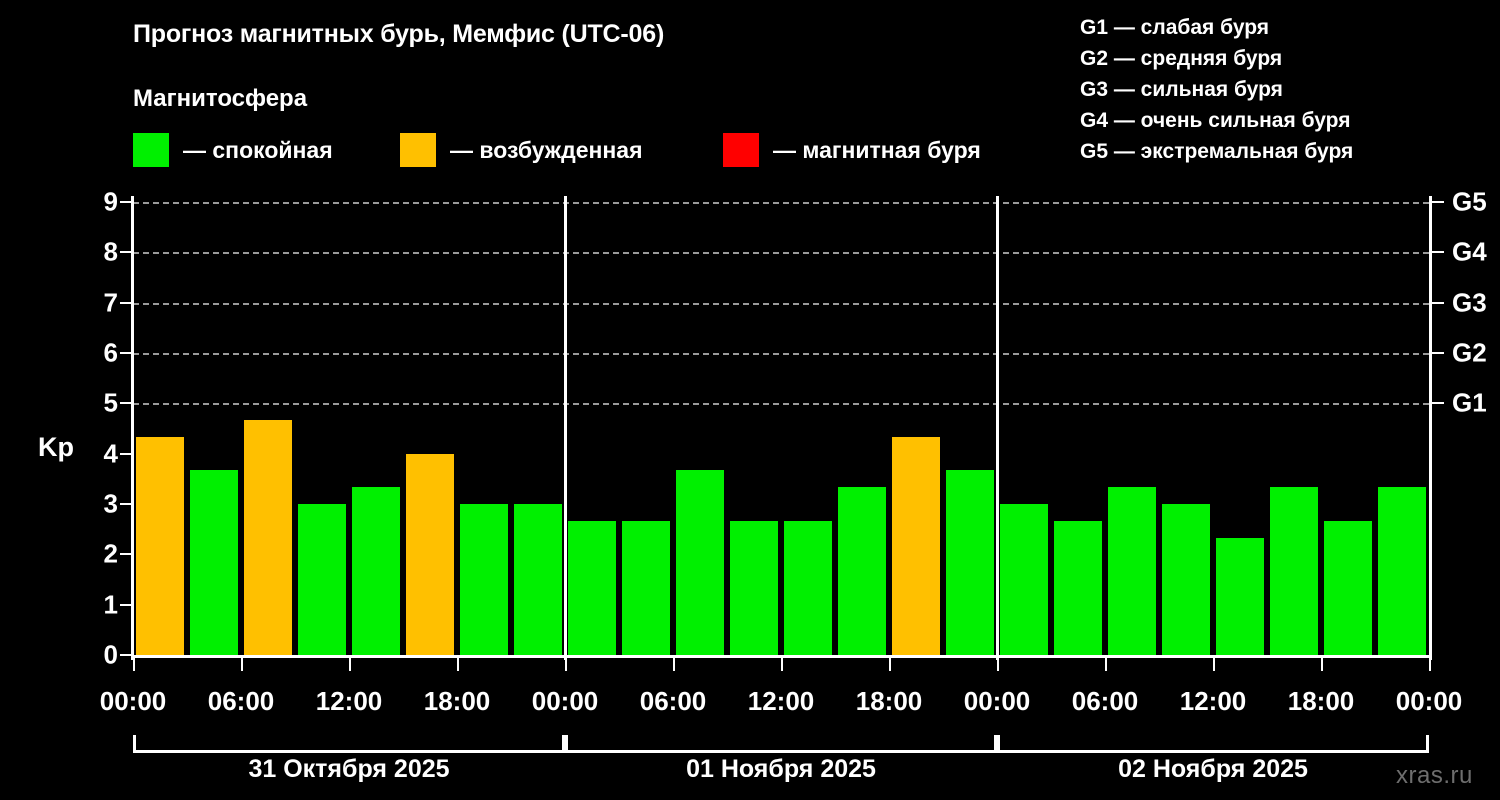  Describe the element at coordinates (1175, 27) in the screenshot. I see `gscale-legend-line-g1: G1 — слабая буря` at that location.